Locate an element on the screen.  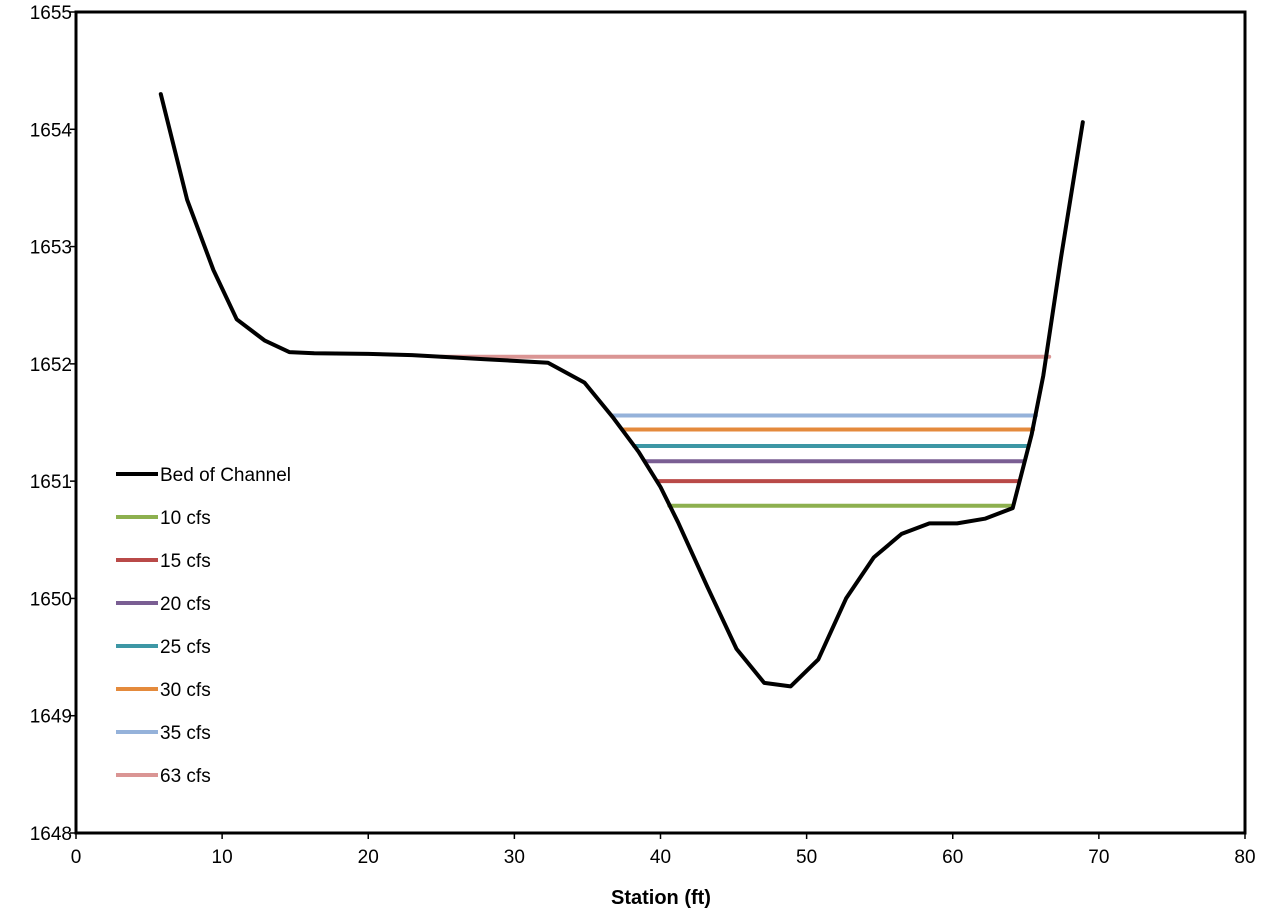
x-axis-ticks: 0 10 20 30 40 50 60 70 80 is located at coordinates (663, 850).